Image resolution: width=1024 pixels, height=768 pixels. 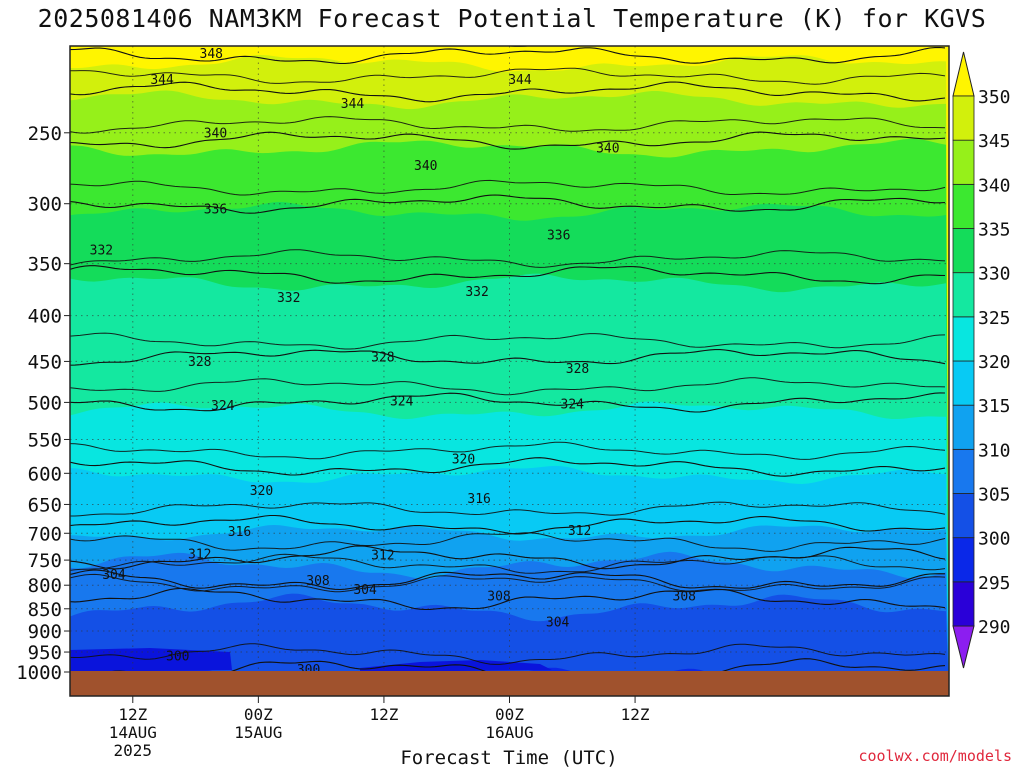 I want to click on colorbar-label: 350, so click(x=994, y=97).